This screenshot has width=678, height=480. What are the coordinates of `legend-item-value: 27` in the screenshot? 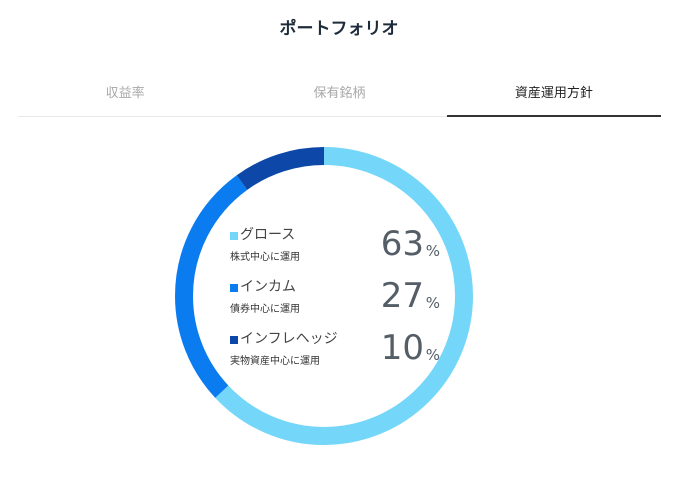 It's located at (402, 296).